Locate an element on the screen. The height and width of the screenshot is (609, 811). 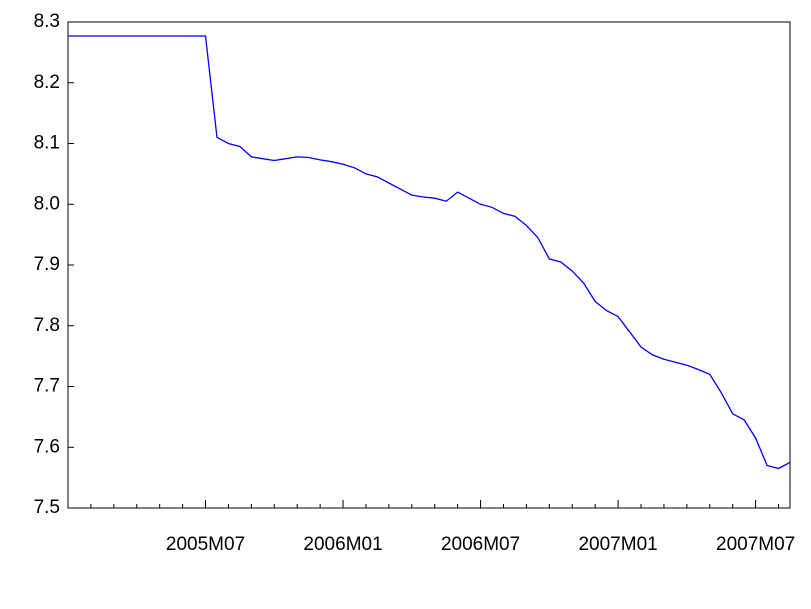
y-tick-label: 7.9 is located at coordinates (47, 264).